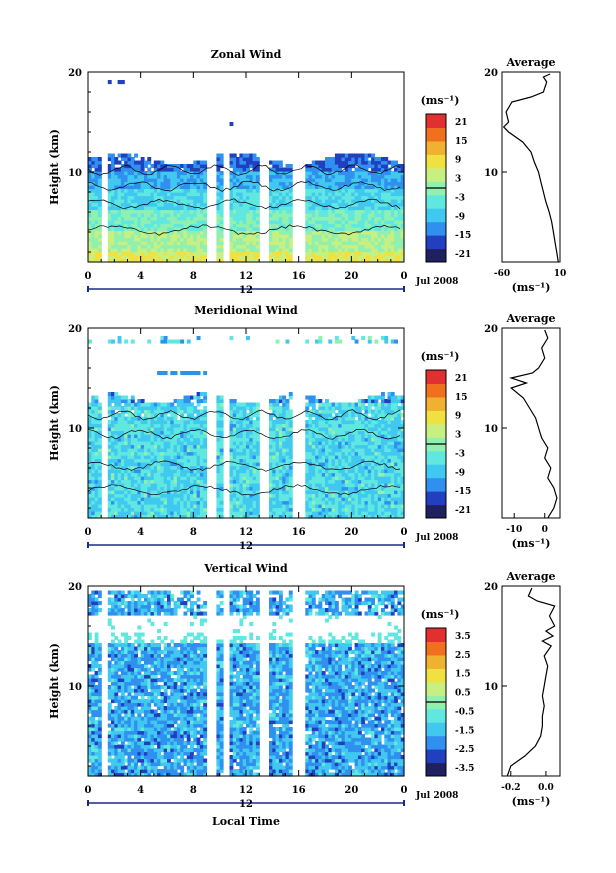 This screenshot has height=873, width=616. Describe the element at coordinates (514, 530) in the screenshot. I see `profile-x-tick-label: -10` at that location.